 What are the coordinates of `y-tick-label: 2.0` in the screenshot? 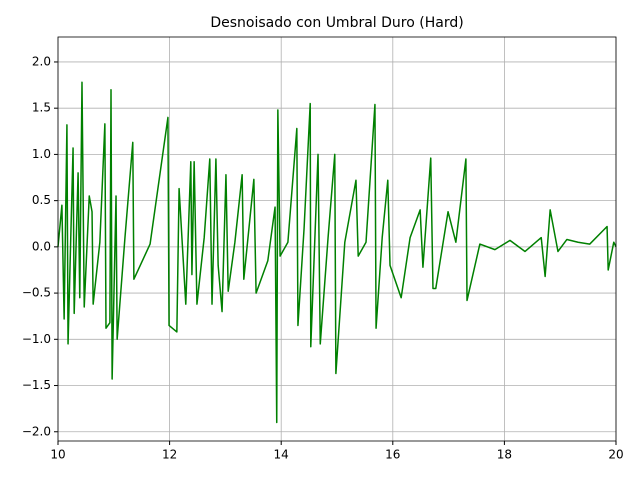 It's located at (41, 61).